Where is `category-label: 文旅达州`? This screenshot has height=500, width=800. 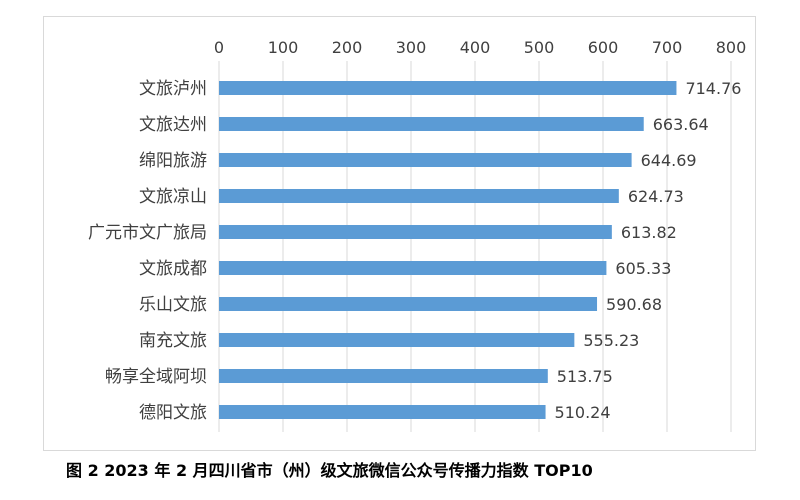 category-label: 文旅达州 is located at coordinates (173, 125).